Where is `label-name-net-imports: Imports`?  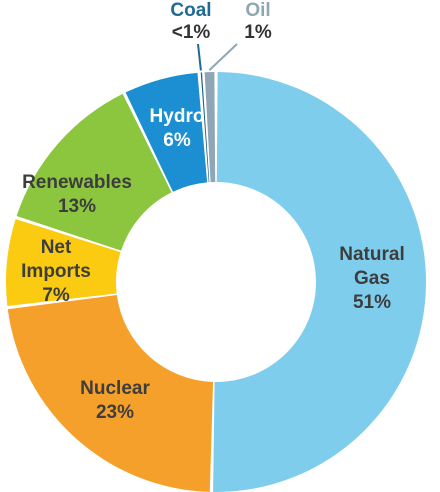
label-name-net-imports: Imports is located at coordinates (56, 271).